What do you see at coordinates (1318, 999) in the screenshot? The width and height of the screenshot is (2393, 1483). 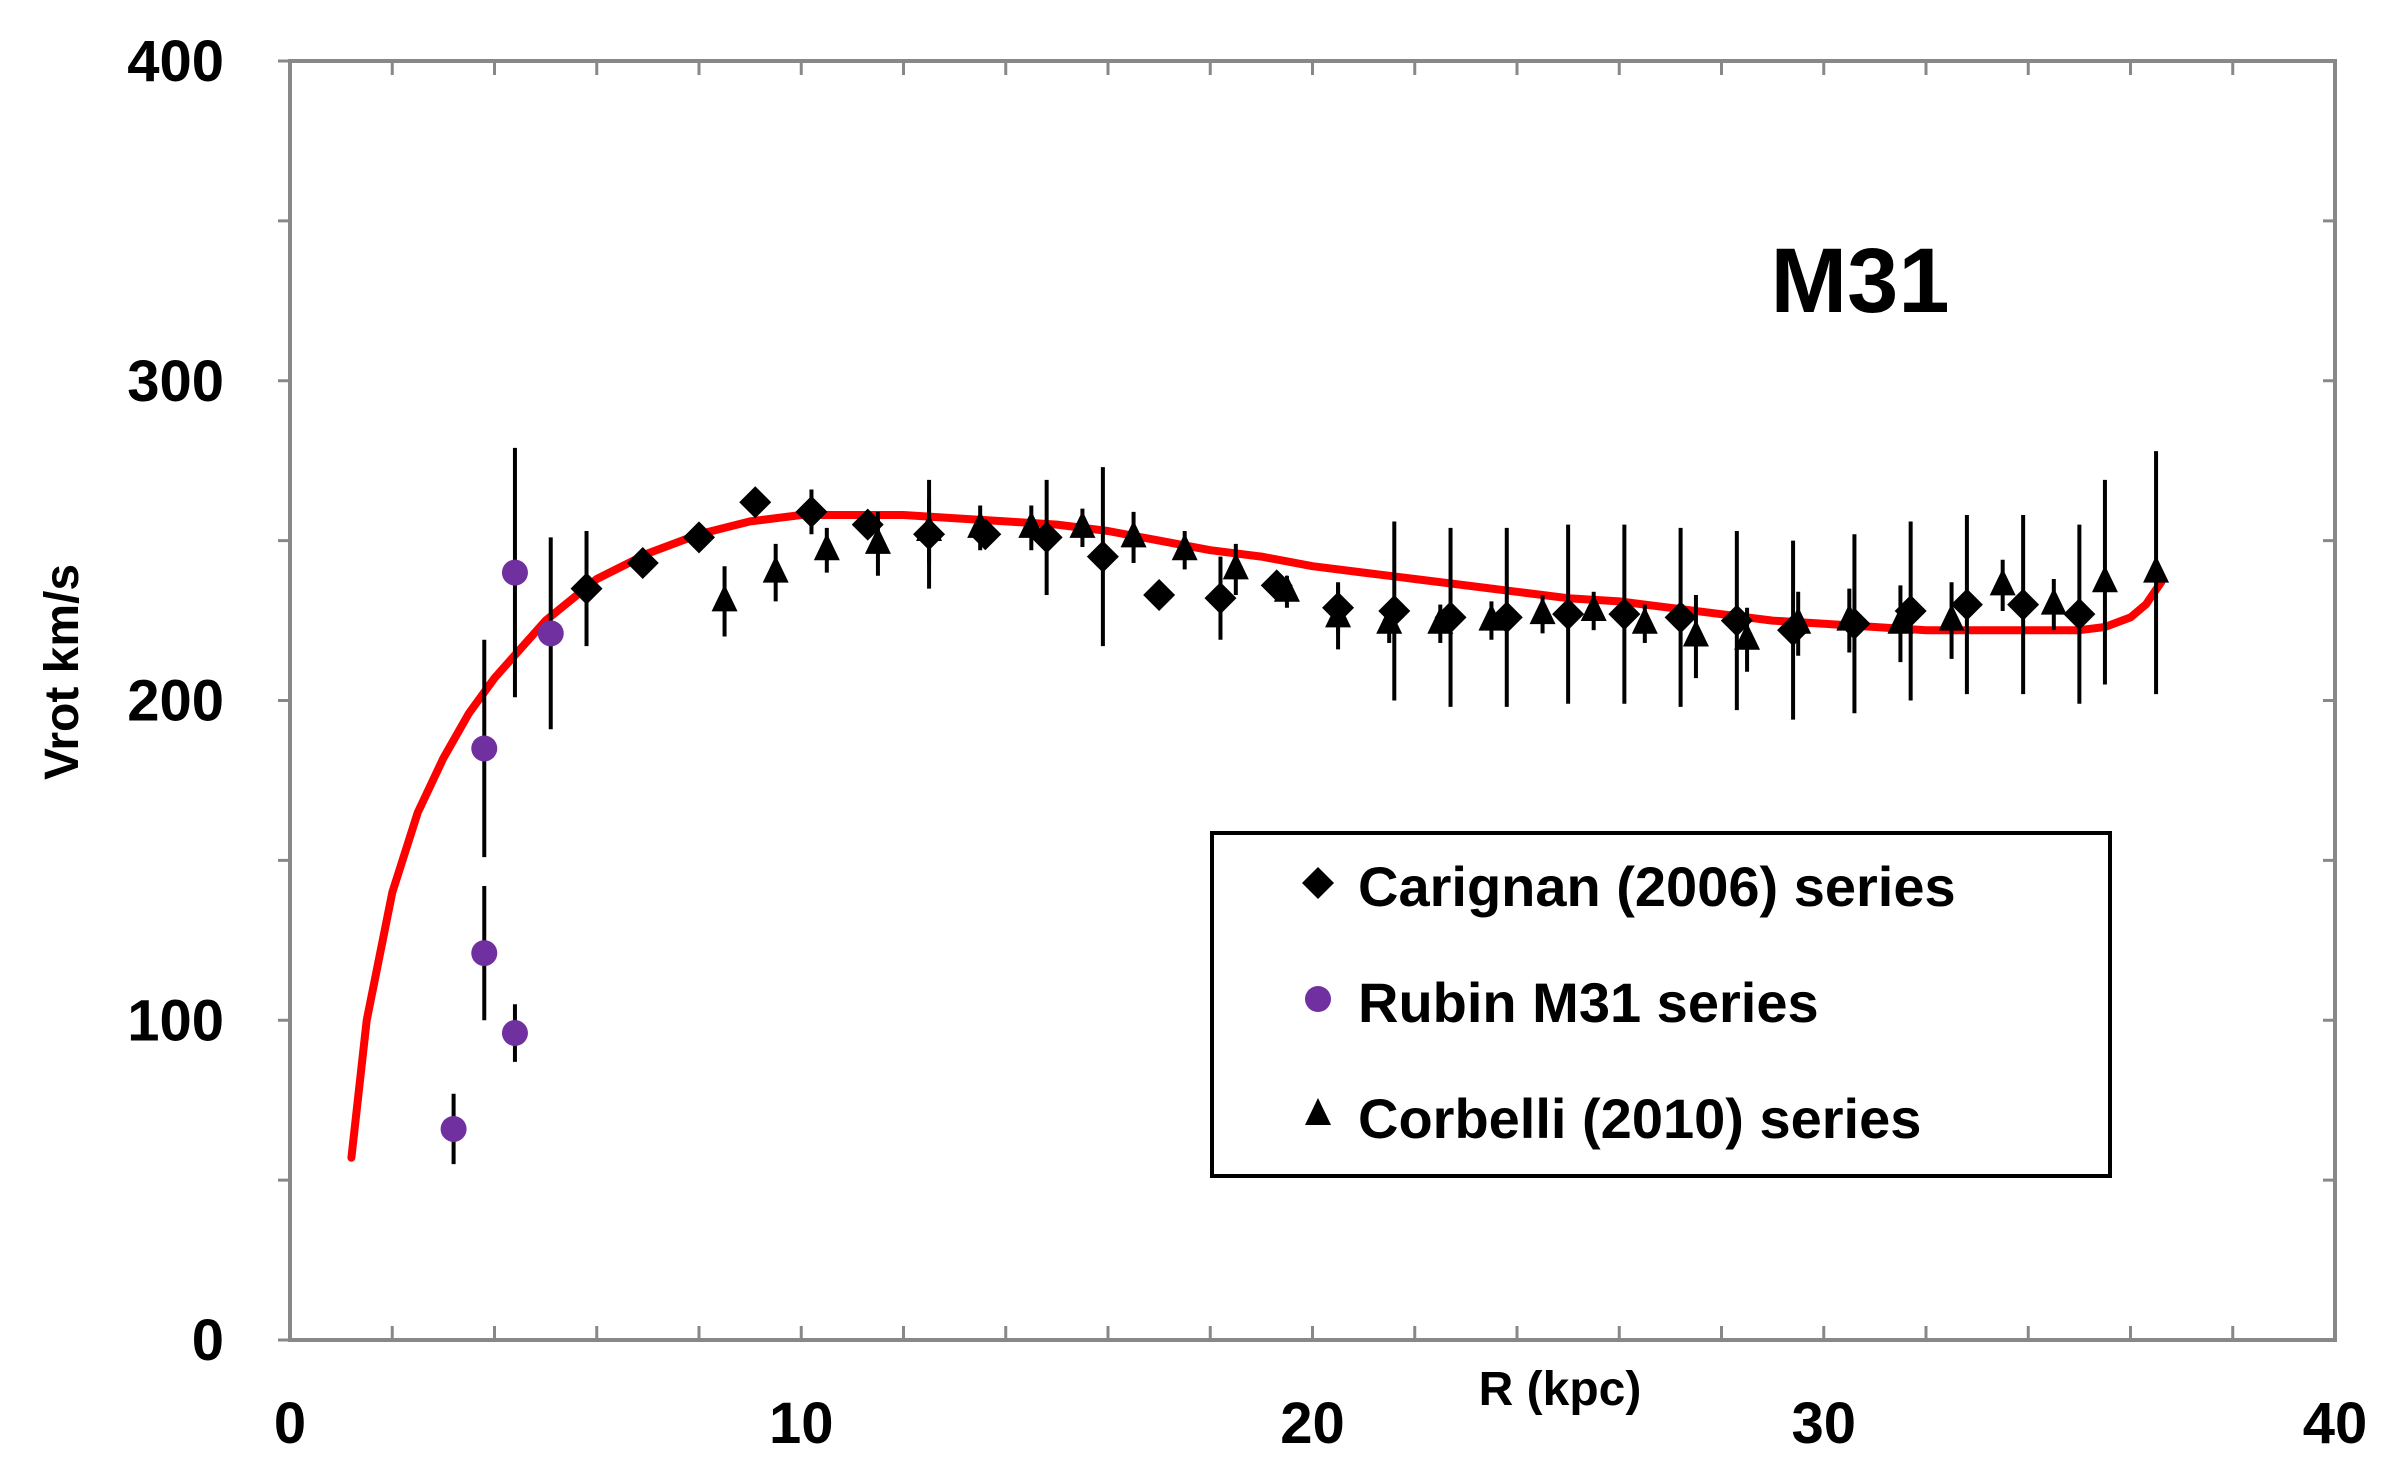 I see `legend-marker-rubin` at bounding box center [1318, 999].